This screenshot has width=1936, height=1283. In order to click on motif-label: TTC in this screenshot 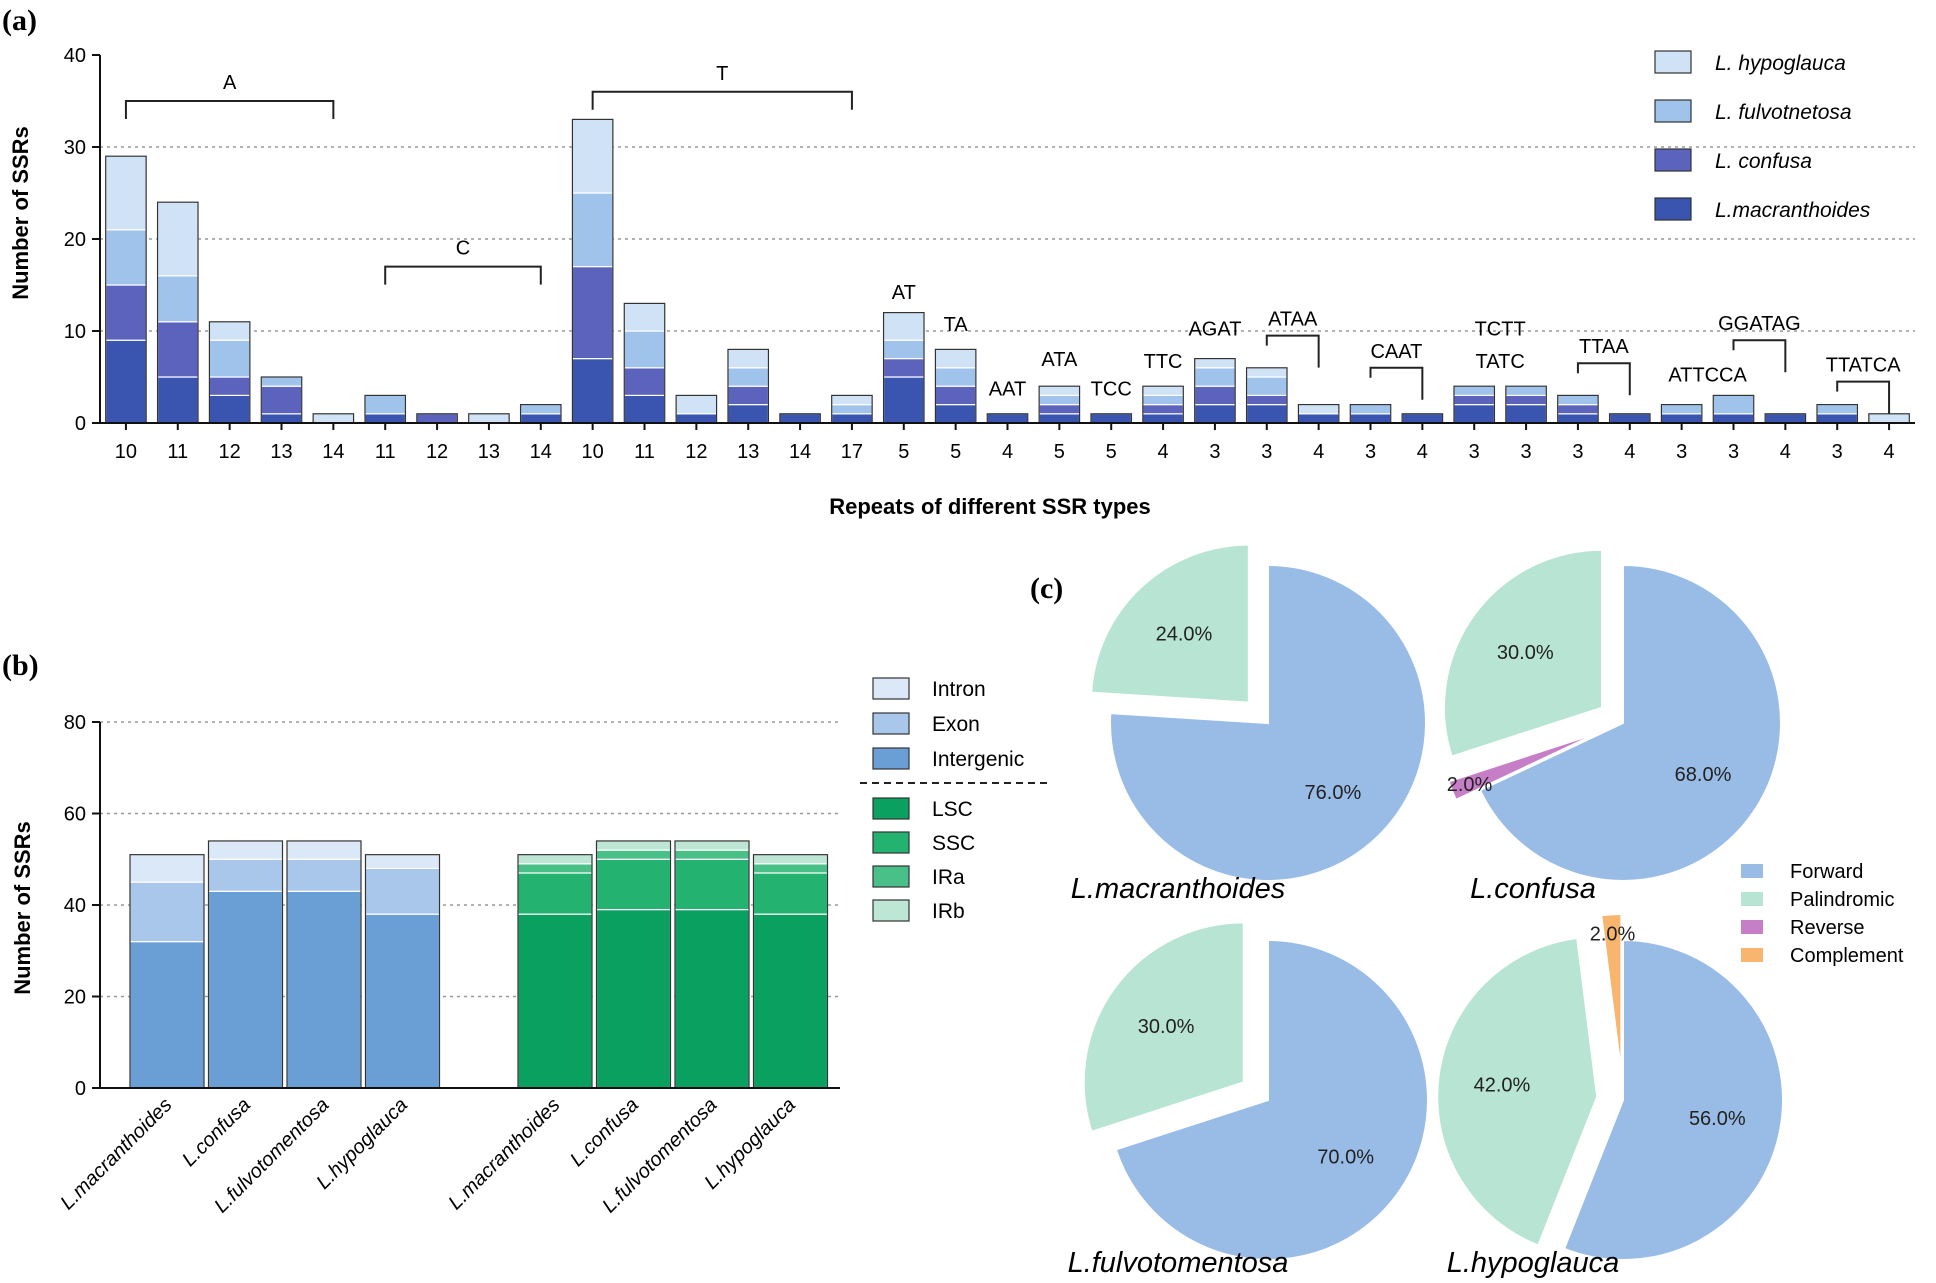, I will do `click(1163, 362)`.